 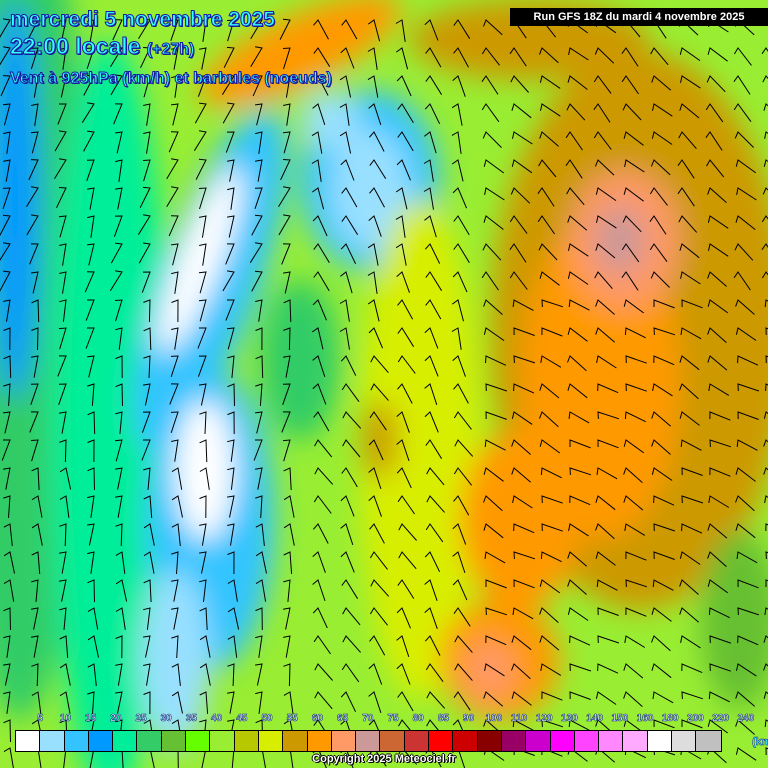 What do you see at coordinates (102, 46) in the screenshot?
I see `forecast-time: 22:00 locale (+27h)` at bounding box center [102, 46].